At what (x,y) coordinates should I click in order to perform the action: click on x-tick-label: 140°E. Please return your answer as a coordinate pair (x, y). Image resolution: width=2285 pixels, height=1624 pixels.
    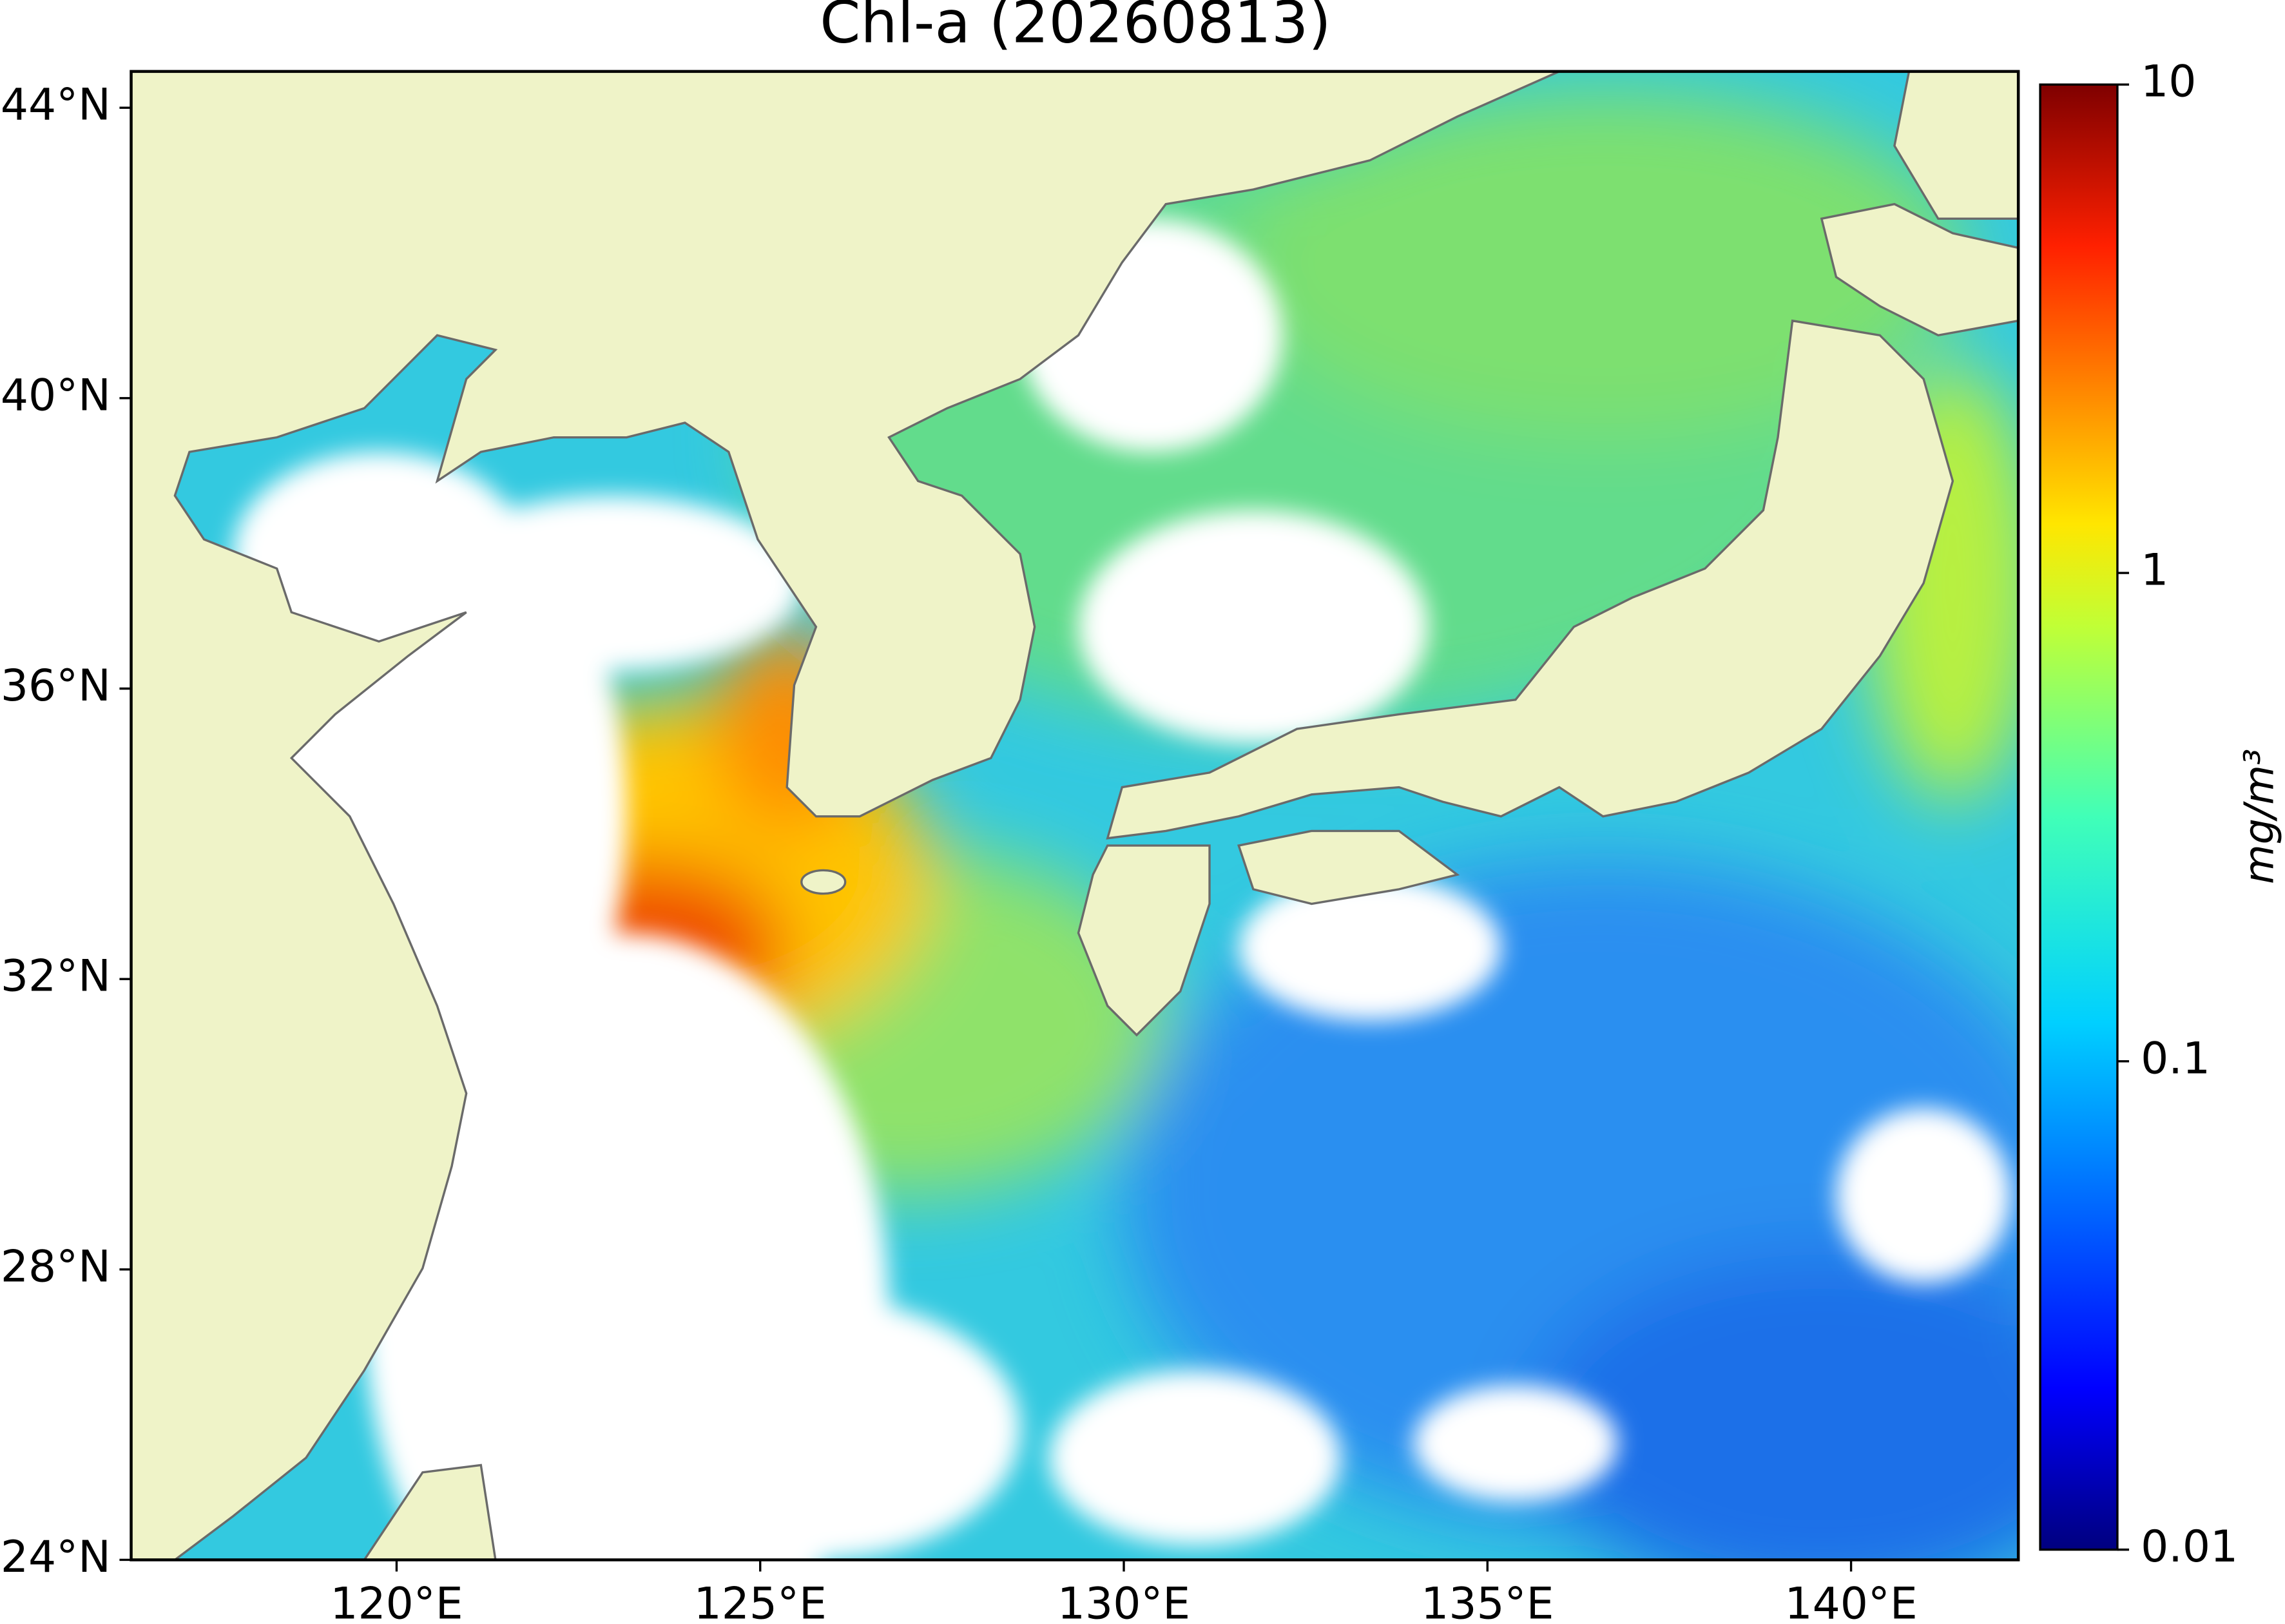
    Looking at the image, I should click on (1850, 1601).